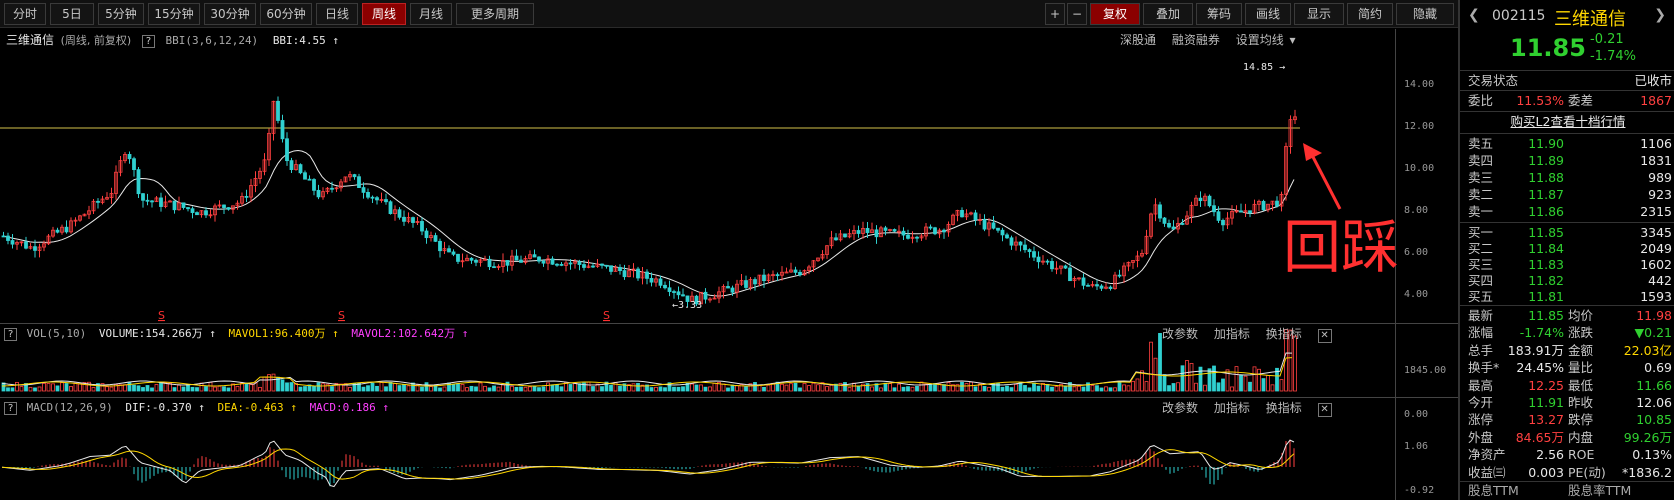  What do you see at coordinates (1481, 160) in the screenshot?
I see `row-label: 卖四` at bounding box center [1481, 160].